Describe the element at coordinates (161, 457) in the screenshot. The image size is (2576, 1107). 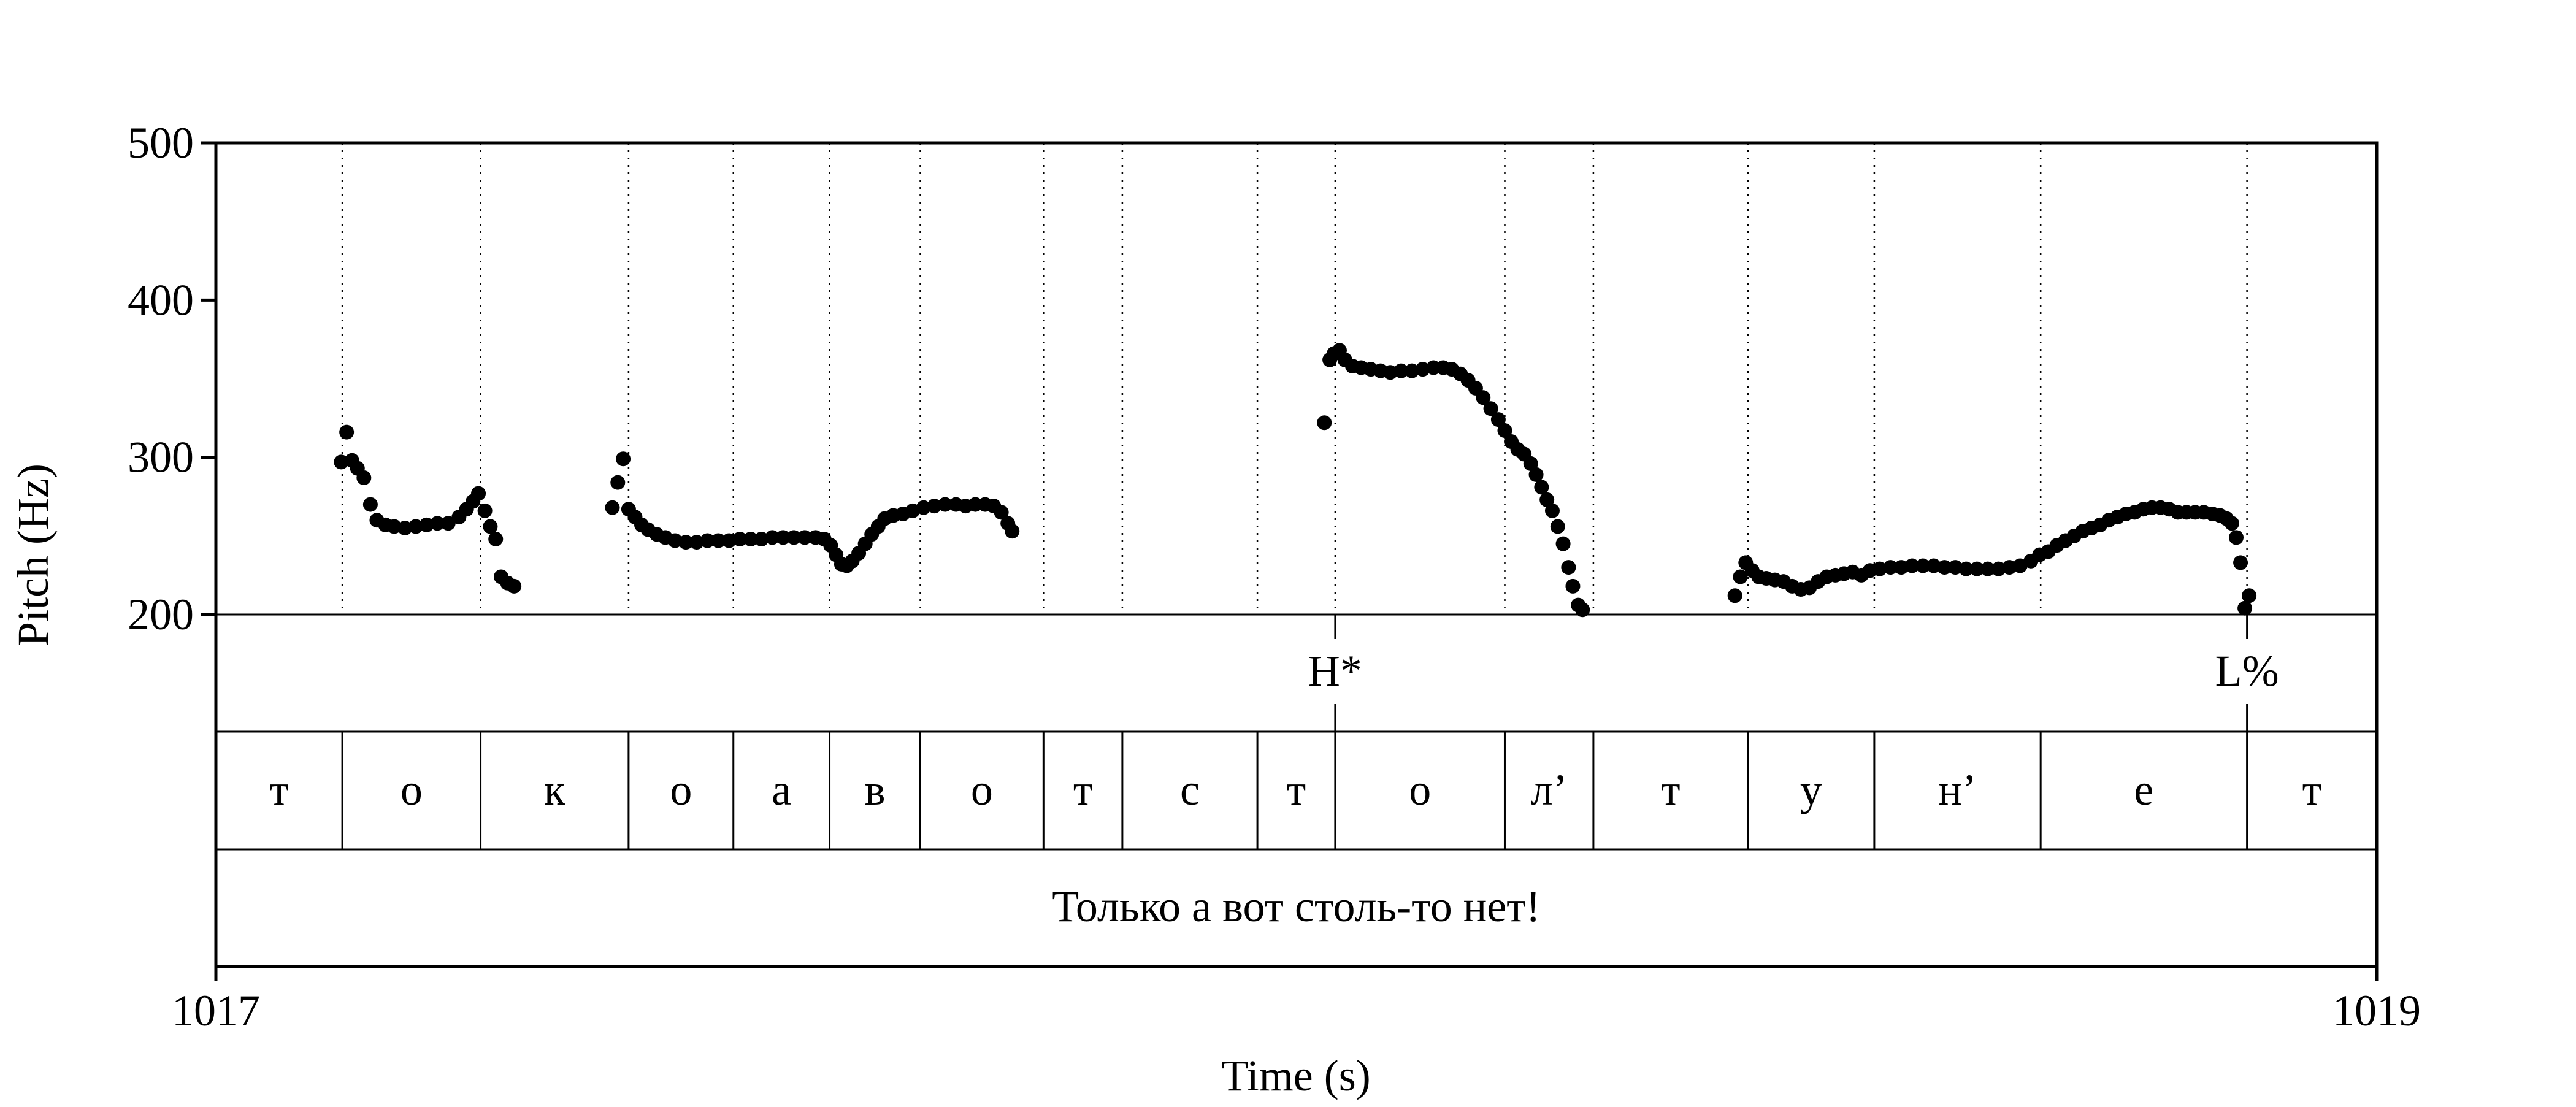
I see `y-tick-label-1: 300` at that location.